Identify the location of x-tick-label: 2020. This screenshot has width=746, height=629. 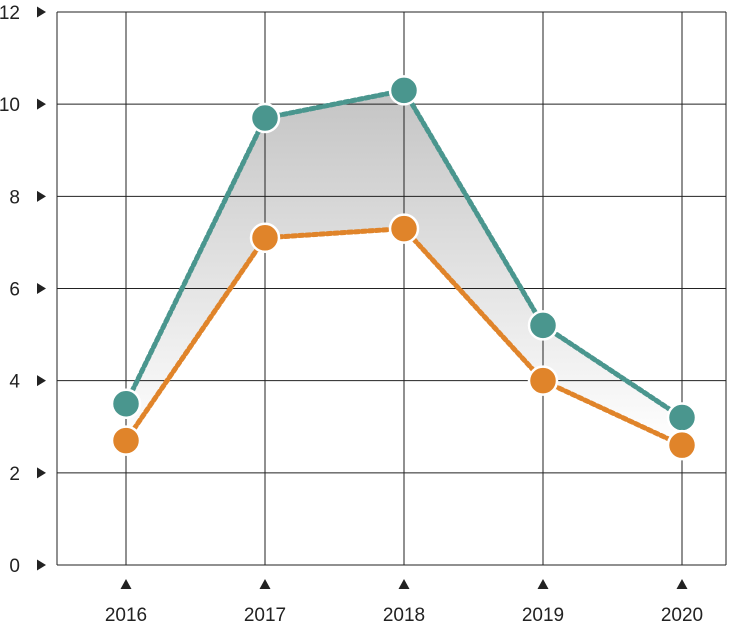
(682, 615).